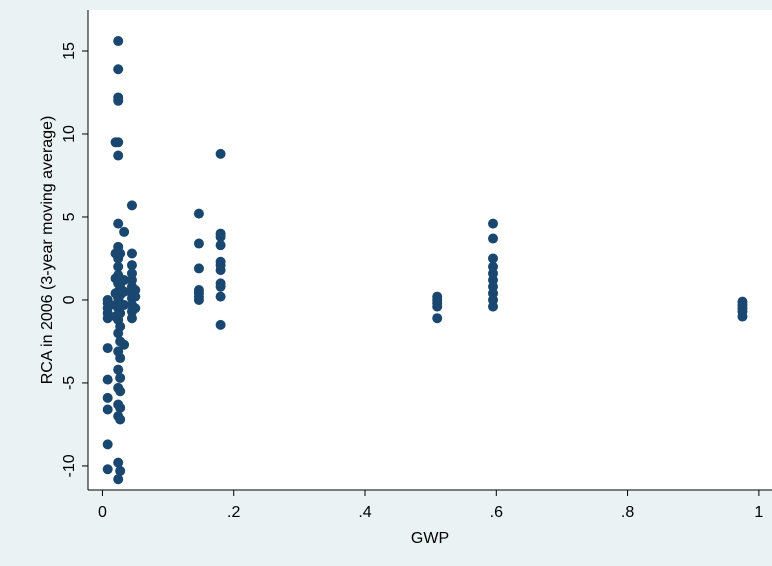  Describe the element at coordinates (430, 538) in the screenshot. I see `x-axis-title: GWP` at that location.